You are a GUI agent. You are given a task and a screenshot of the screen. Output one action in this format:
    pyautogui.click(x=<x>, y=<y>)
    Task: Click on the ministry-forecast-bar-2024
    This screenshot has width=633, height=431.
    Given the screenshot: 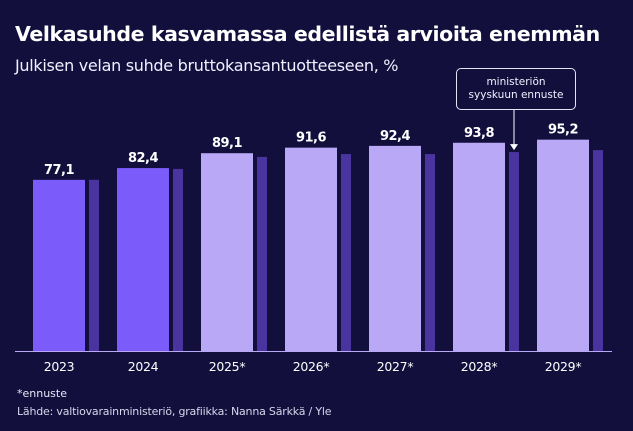 What is the action you would take?
    pyautogui.click(x=178, y=259)
    